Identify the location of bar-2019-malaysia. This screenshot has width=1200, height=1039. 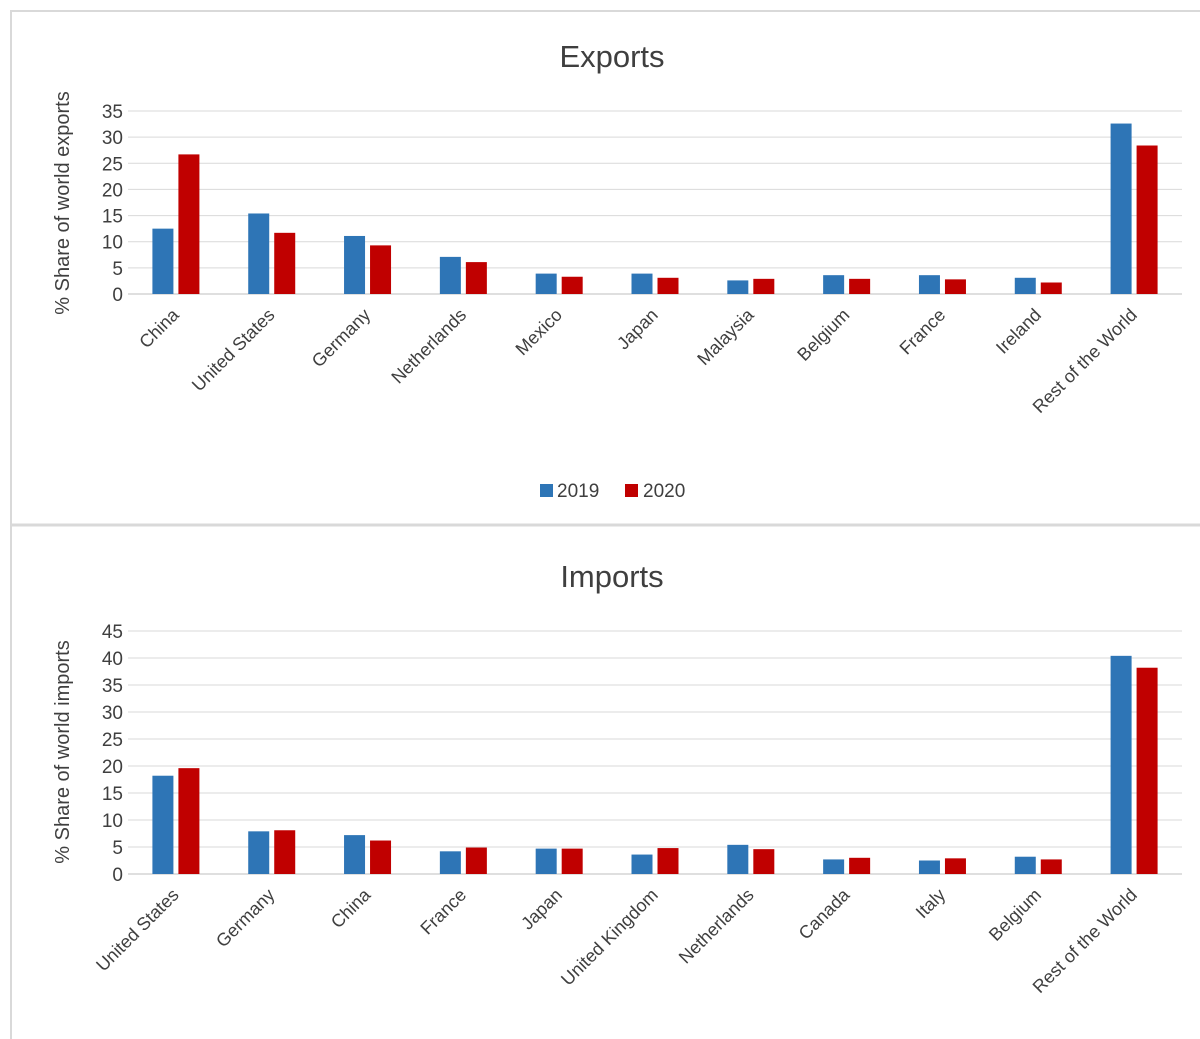
(738, 287).